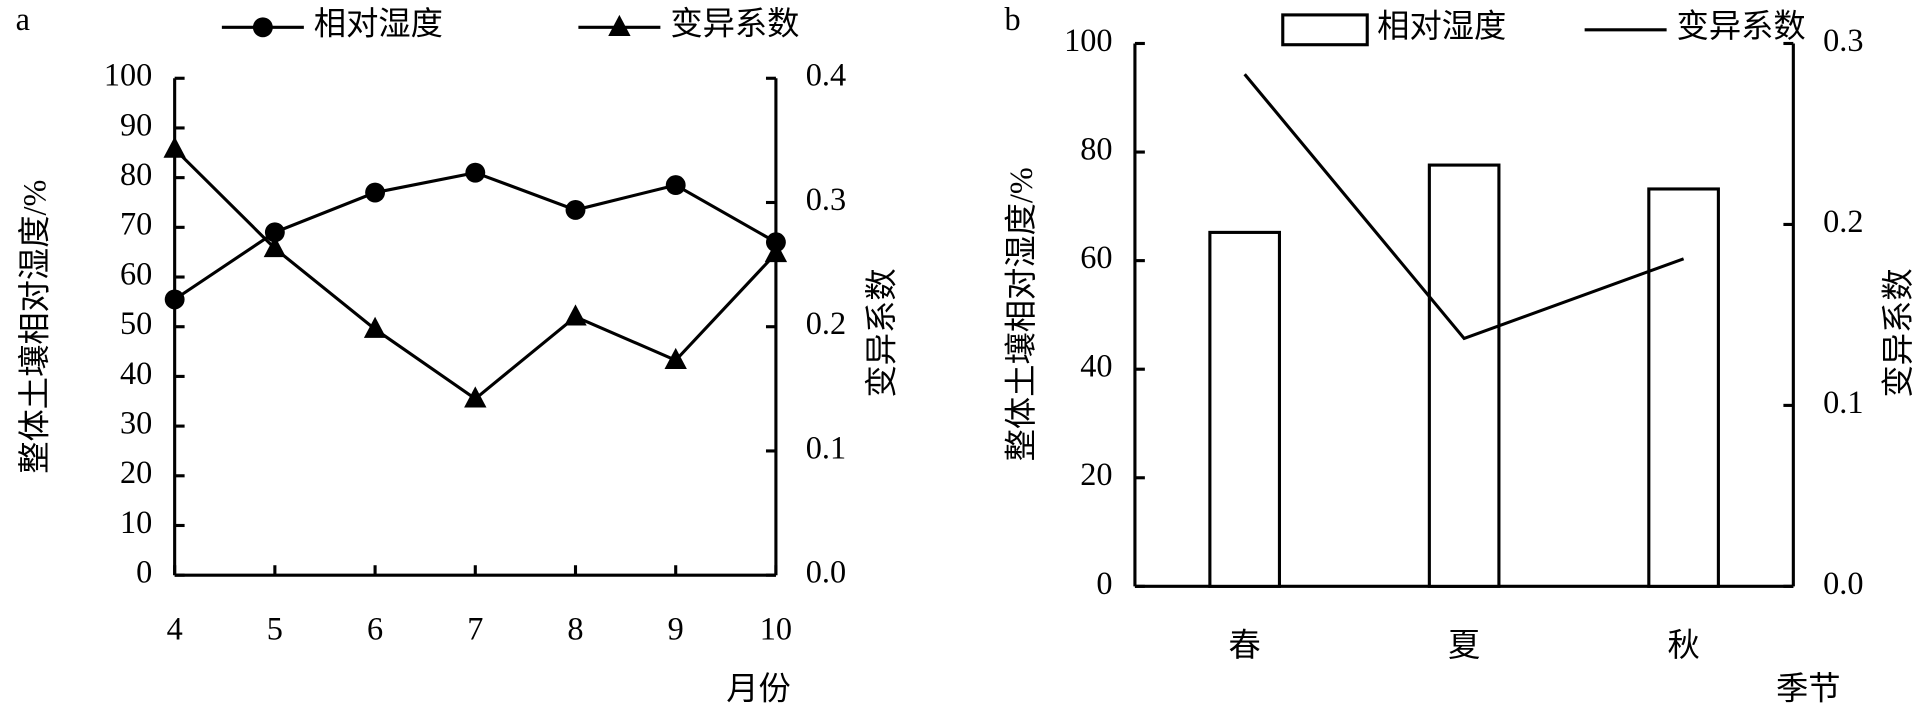 Image resolution: width=1927 pixels, height=723 pixels. I want to click on x-tick-label: 10, so click(776, 629).